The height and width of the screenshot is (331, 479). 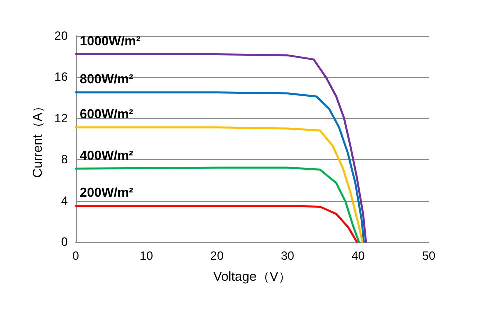 What do you see at coordinates (64, 242) in the screenshot?
I see `y-tick-label: 0` at bounding box center [64, 242].